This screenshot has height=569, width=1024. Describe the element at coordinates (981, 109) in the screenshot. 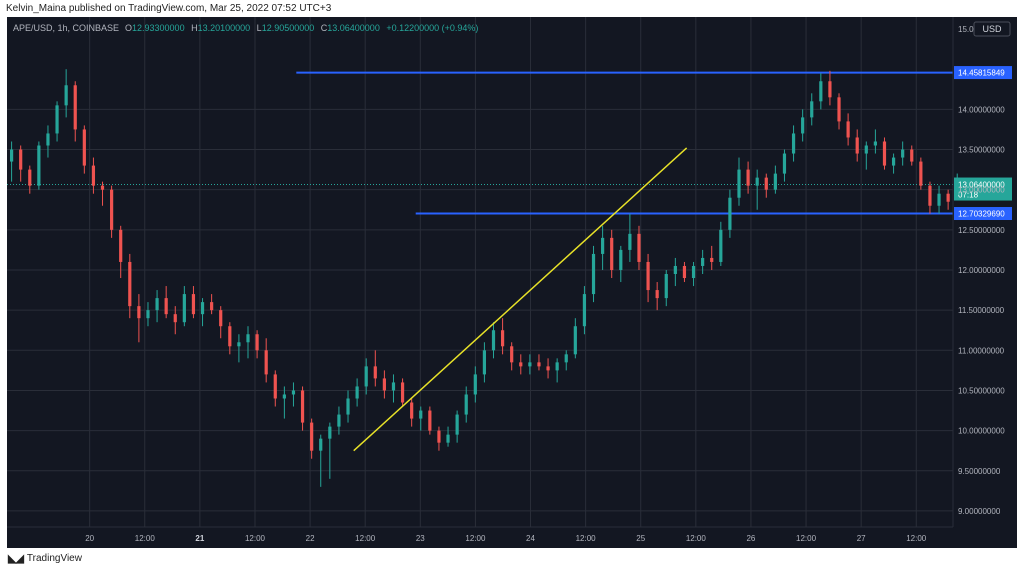

I see `y-tick-label: 14.00000000` at that location.